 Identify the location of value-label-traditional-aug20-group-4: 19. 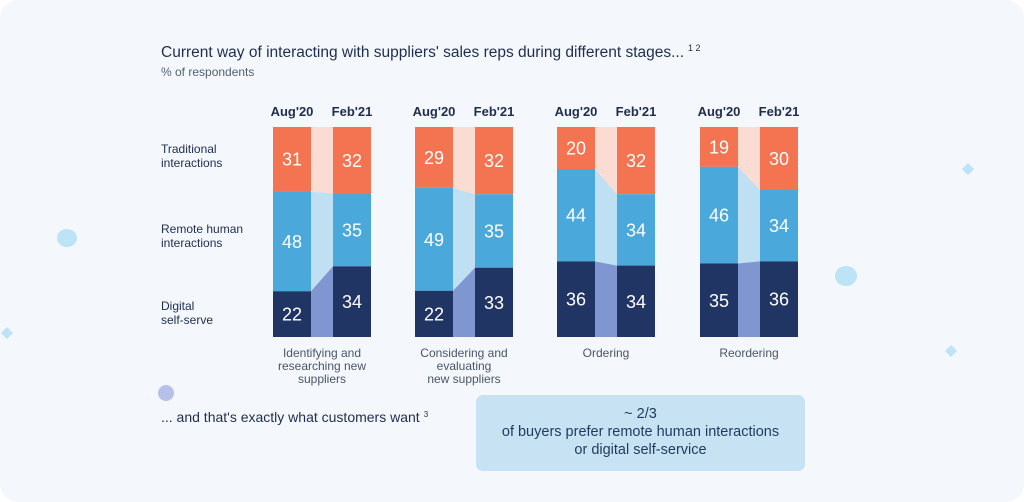
(719, 147).